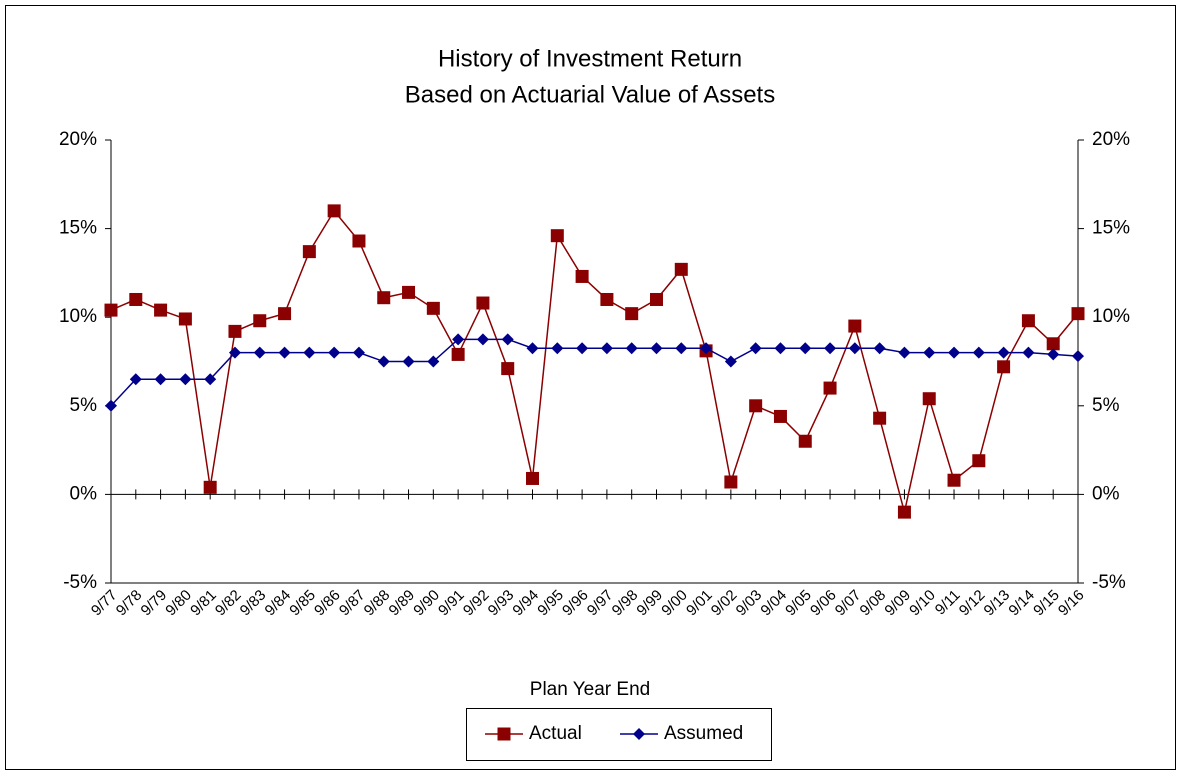 This screenshot has height=775, width=1181. I want to click on y2-tick-label: 0%, so click(1106, 493).